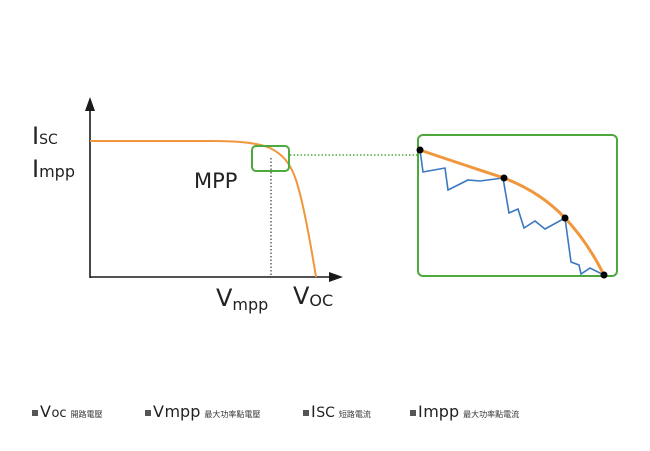 The height and width of the screenshot is (451, 650). I want to click on legend-item-isc: I SC 短路電流, so click(337, 411).